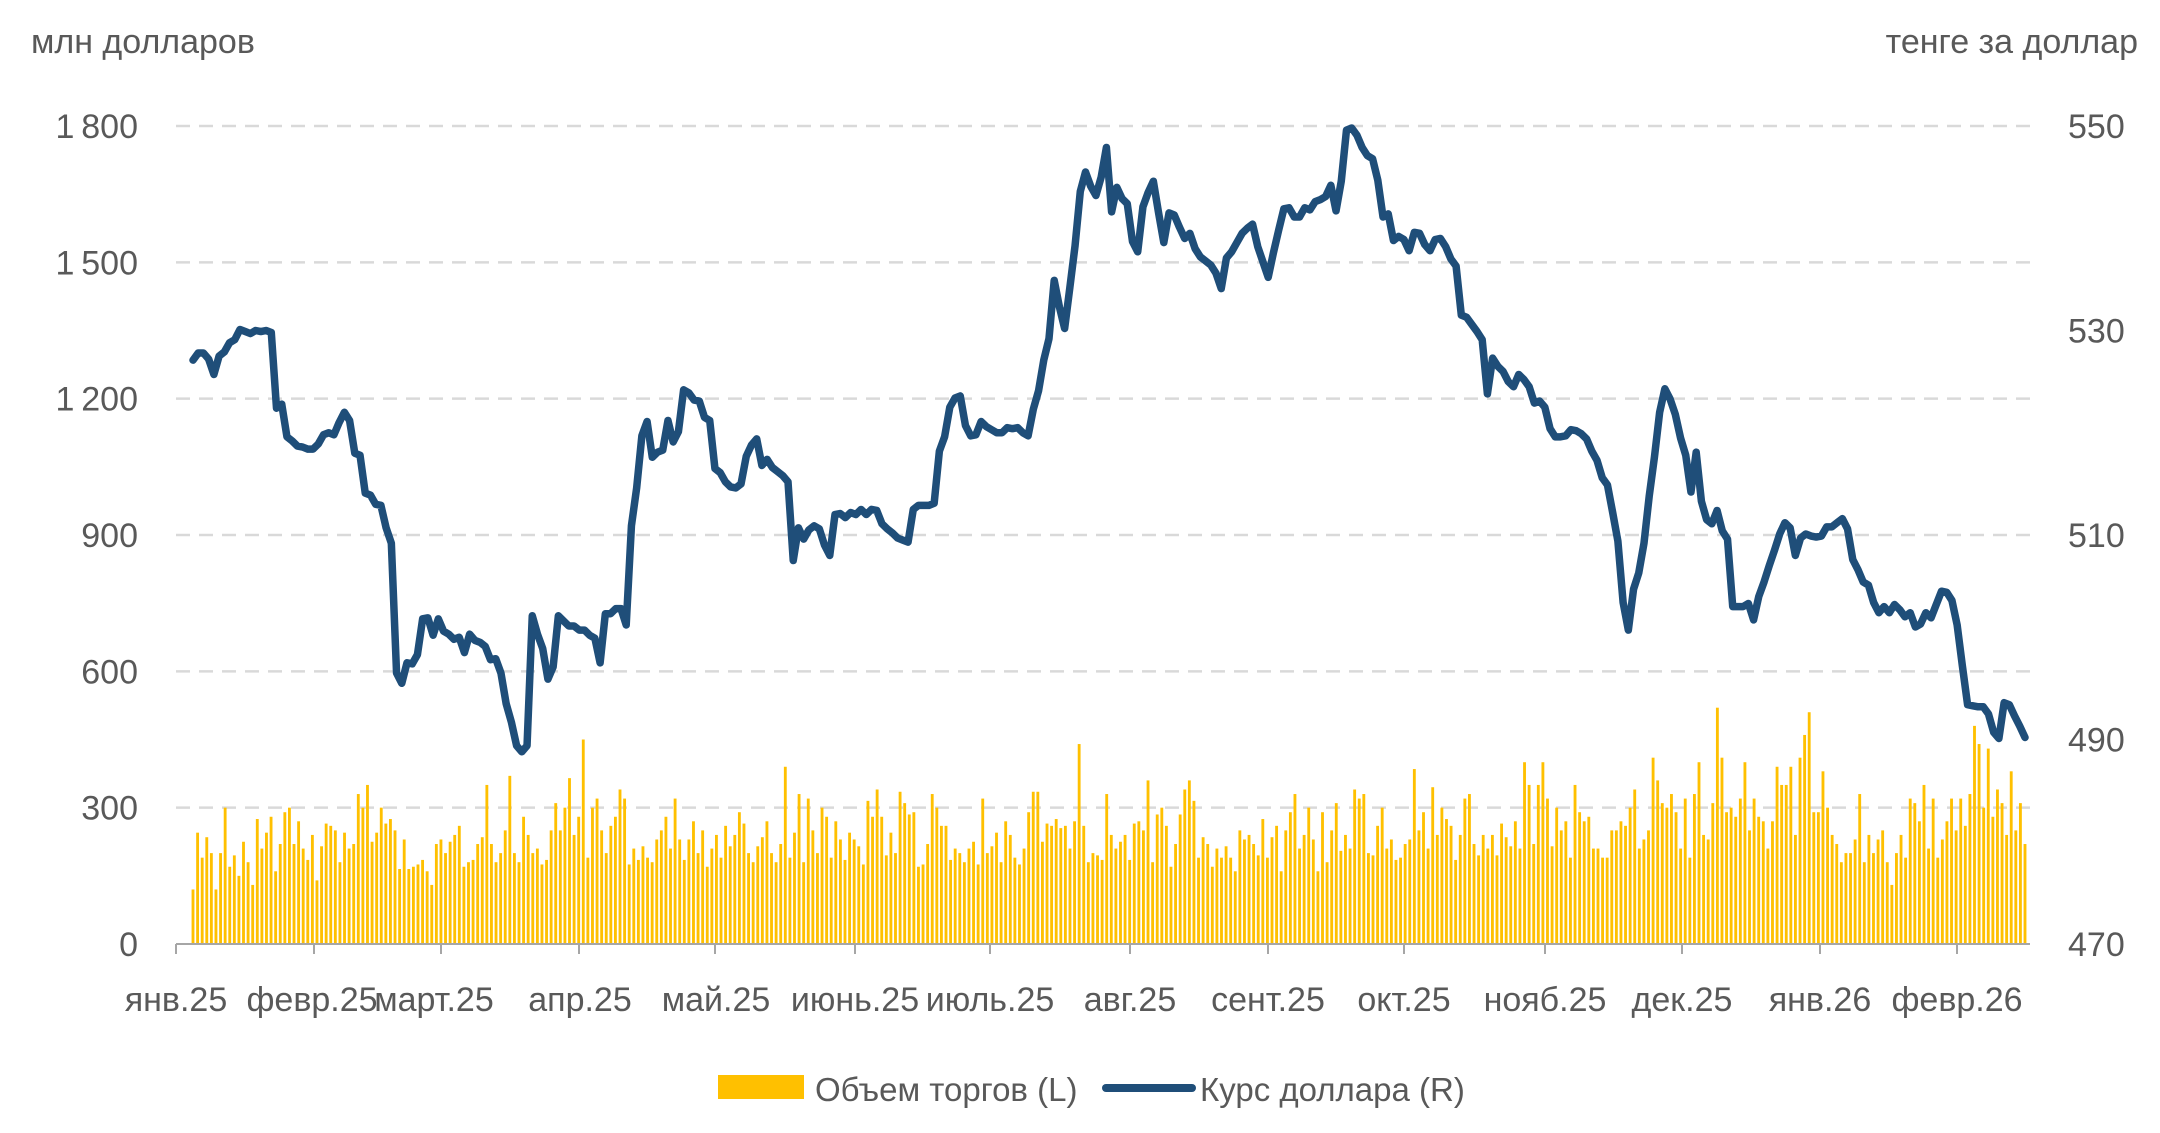 This screenshot has height=1133, width=2160. What do you see at coordinates (1545, 1000) in the screenshot?
I see `x-tick-label: нояб.25` at bounding box center [1545, 1000].